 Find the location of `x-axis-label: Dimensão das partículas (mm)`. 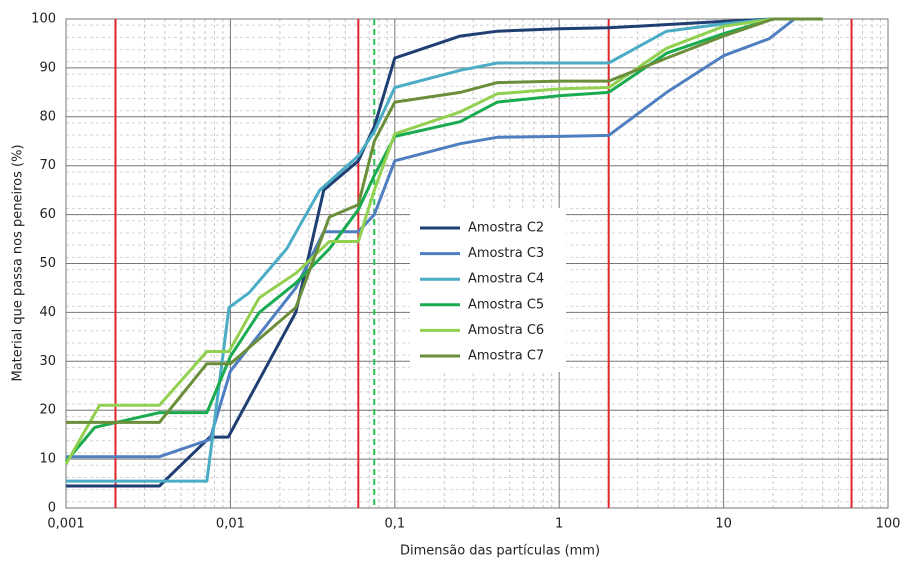

x-axis-label: Dimensão das partículas (mm) is located at coordinates (500, 551).